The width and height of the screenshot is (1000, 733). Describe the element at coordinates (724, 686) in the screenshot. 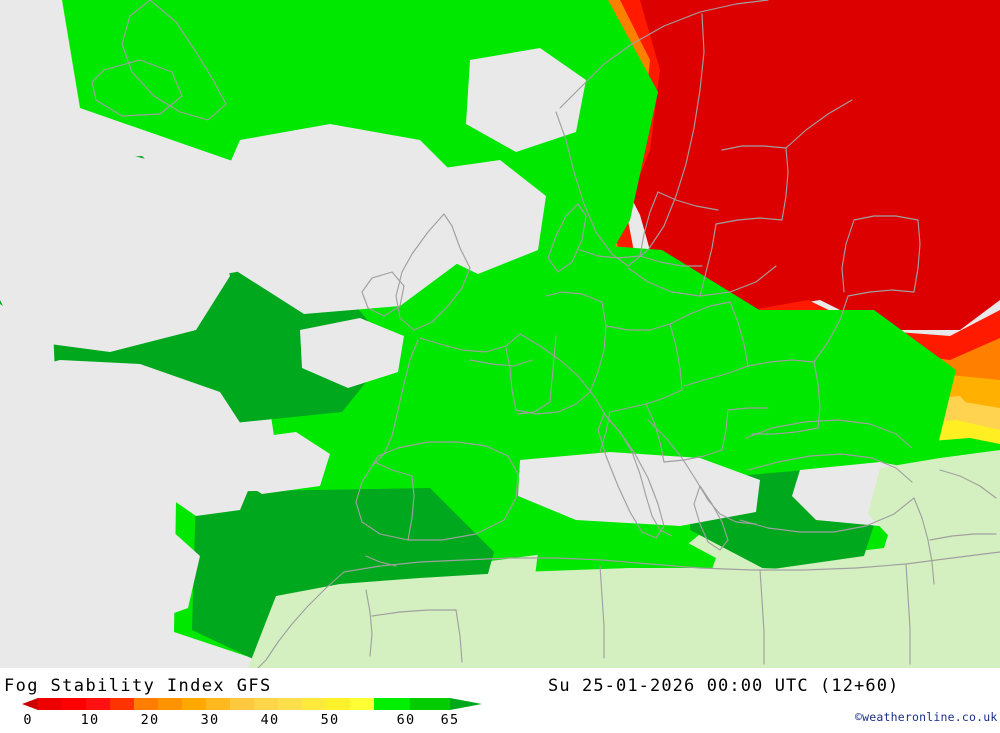

I see `valid-time-label: Su 25-01-2026 00:00 UTC (12+60)` at that location.